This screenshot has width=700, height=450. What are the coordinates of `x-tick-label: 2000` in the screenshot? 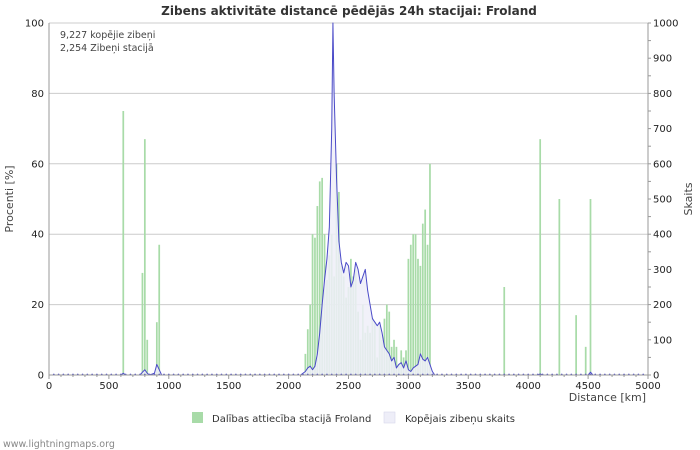 It's located at (288, 386).